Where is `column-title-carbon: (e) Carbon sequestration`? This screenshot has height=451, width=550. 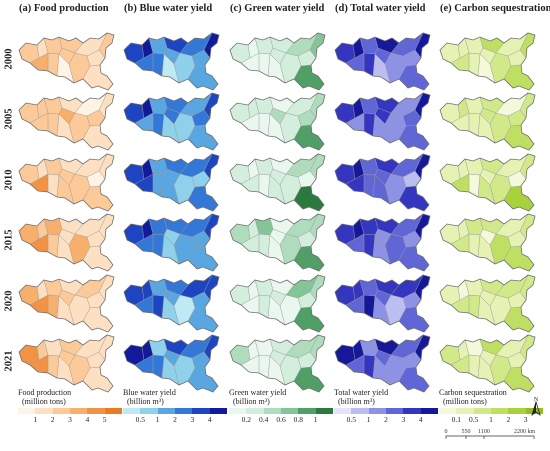
column-title-carbon: (e) Carbon sequestration is located at coordinates (495, 8).